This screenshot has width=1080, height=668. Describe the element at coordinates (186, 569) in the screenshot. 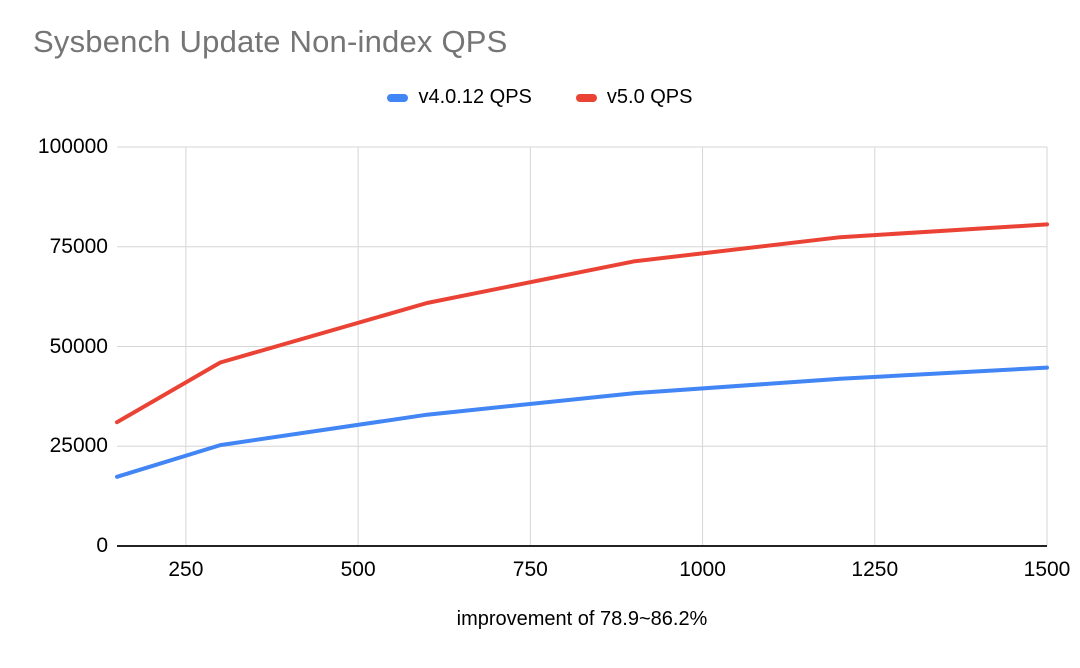

I see `x-tick-label: 250` at that location.